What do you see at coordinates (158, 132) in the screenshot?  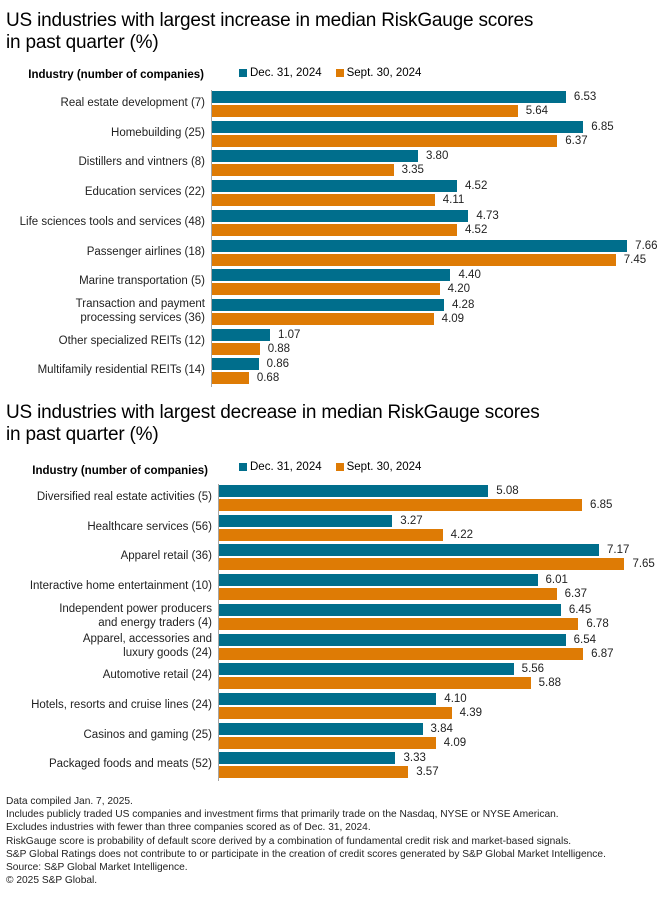 I see `category-label-line: Homebuilding (25)` at bounding box center [158, 132].